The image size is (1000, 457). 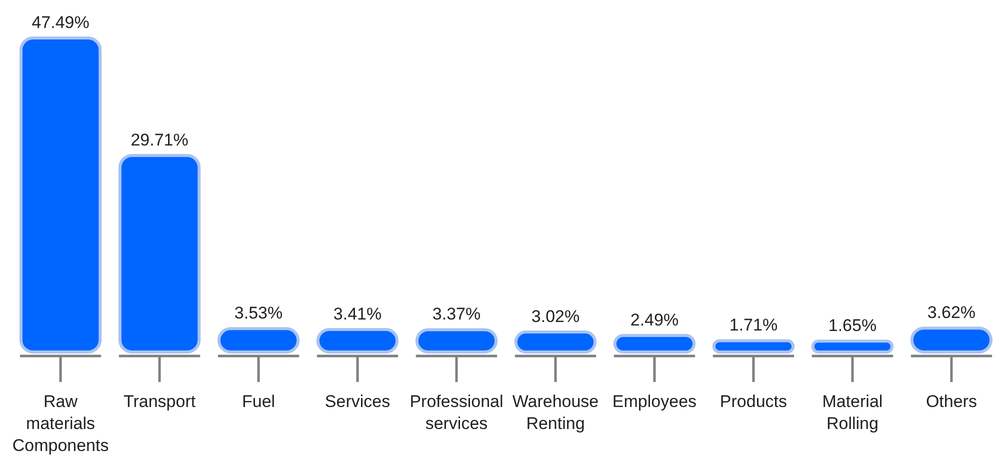 What do you see at coordinates (457, 412) in the screenshot?
I see `x-tick-label: Professional services` at bounding box center [457, 412].